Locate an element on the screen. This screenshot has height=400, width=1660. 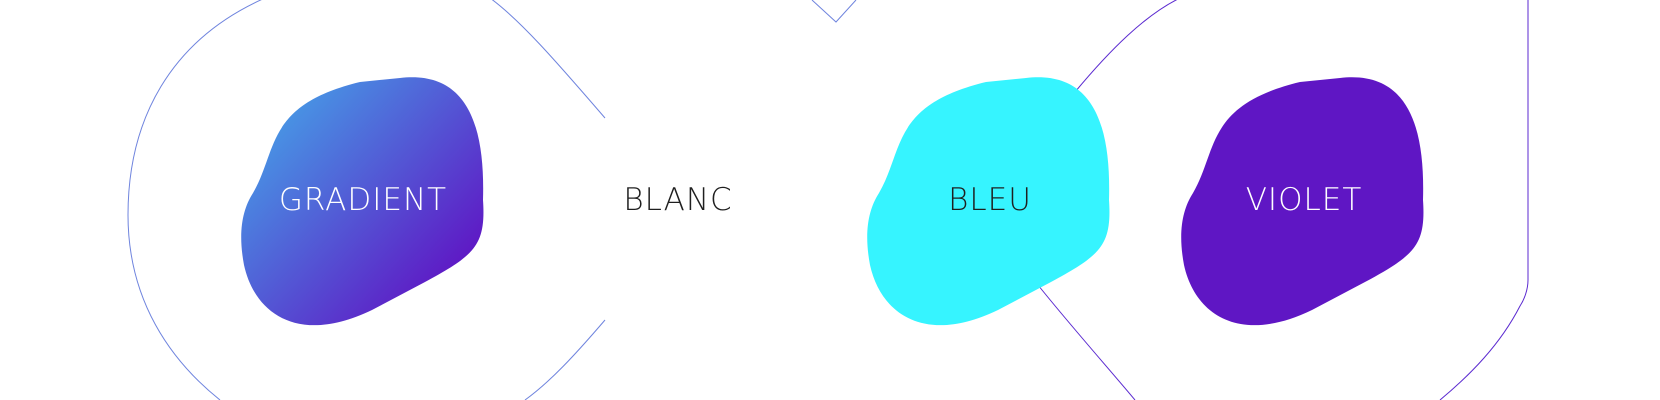
gradient-blob is located at coordinates (362, 201).